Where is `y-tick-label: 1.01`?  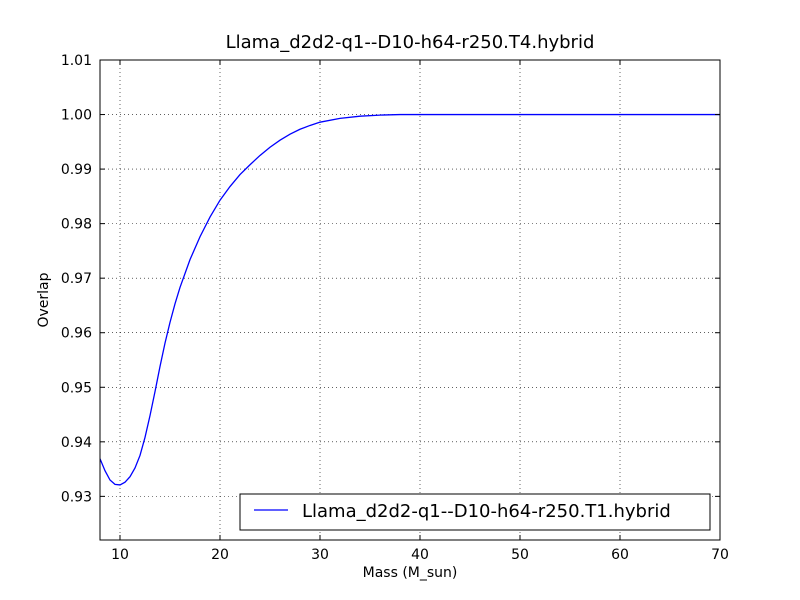
y-tick-label: 1.01 is located at coordinates (76, 61).